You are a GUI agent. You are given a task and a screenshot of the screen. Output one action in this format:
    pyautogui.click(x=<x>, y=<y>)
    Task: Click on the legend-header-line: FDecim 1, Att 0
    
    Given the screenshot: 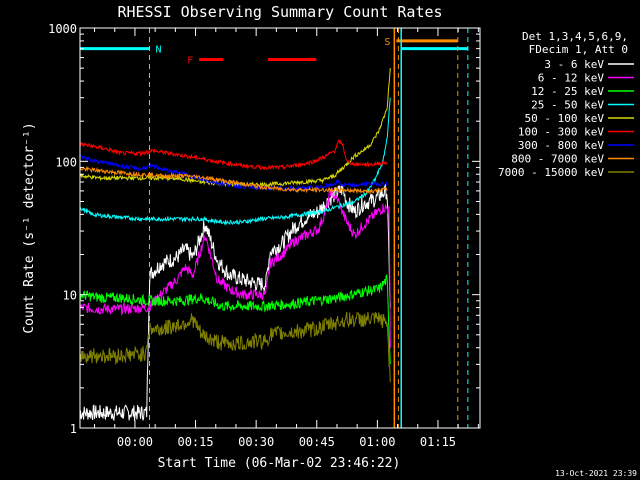 What is the action you would take?
    pyautogui.click(x=578, y=49)
    